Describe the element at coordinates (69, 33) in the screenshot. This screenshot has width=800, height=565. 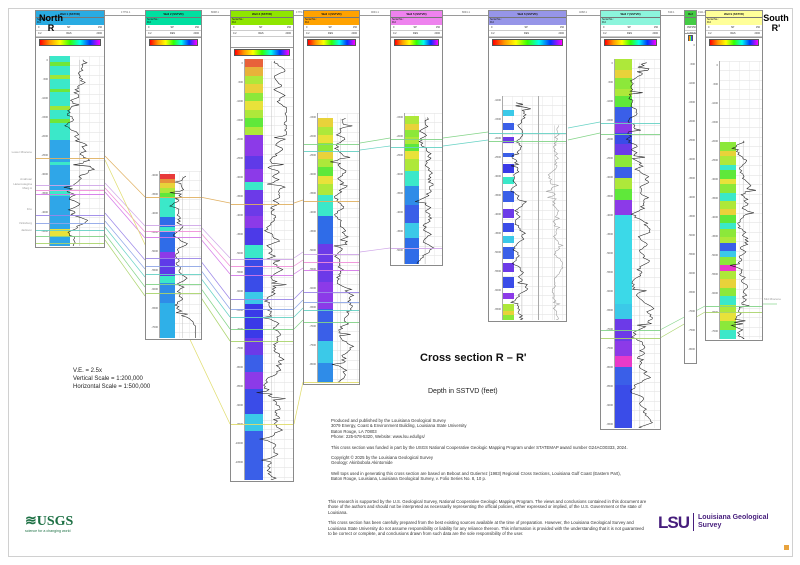
I see `curve-scale-text: RES` at that location.